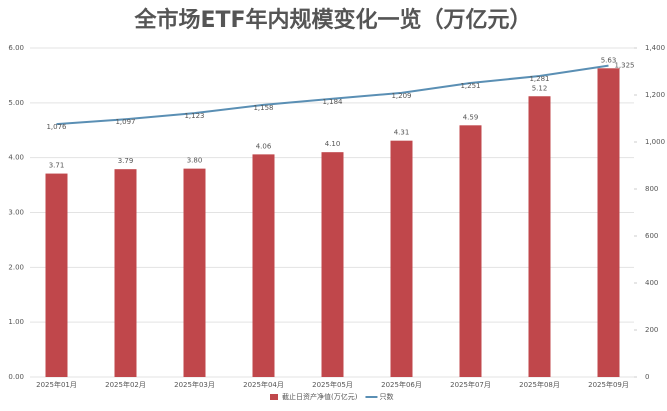 Image resolution: width=667 pixels, height=411 pixels. What do you see at coordinates (539, 384) in the screenshot?
I see `x-tick-label: 2025年08月` at bounding box center [539, 384].